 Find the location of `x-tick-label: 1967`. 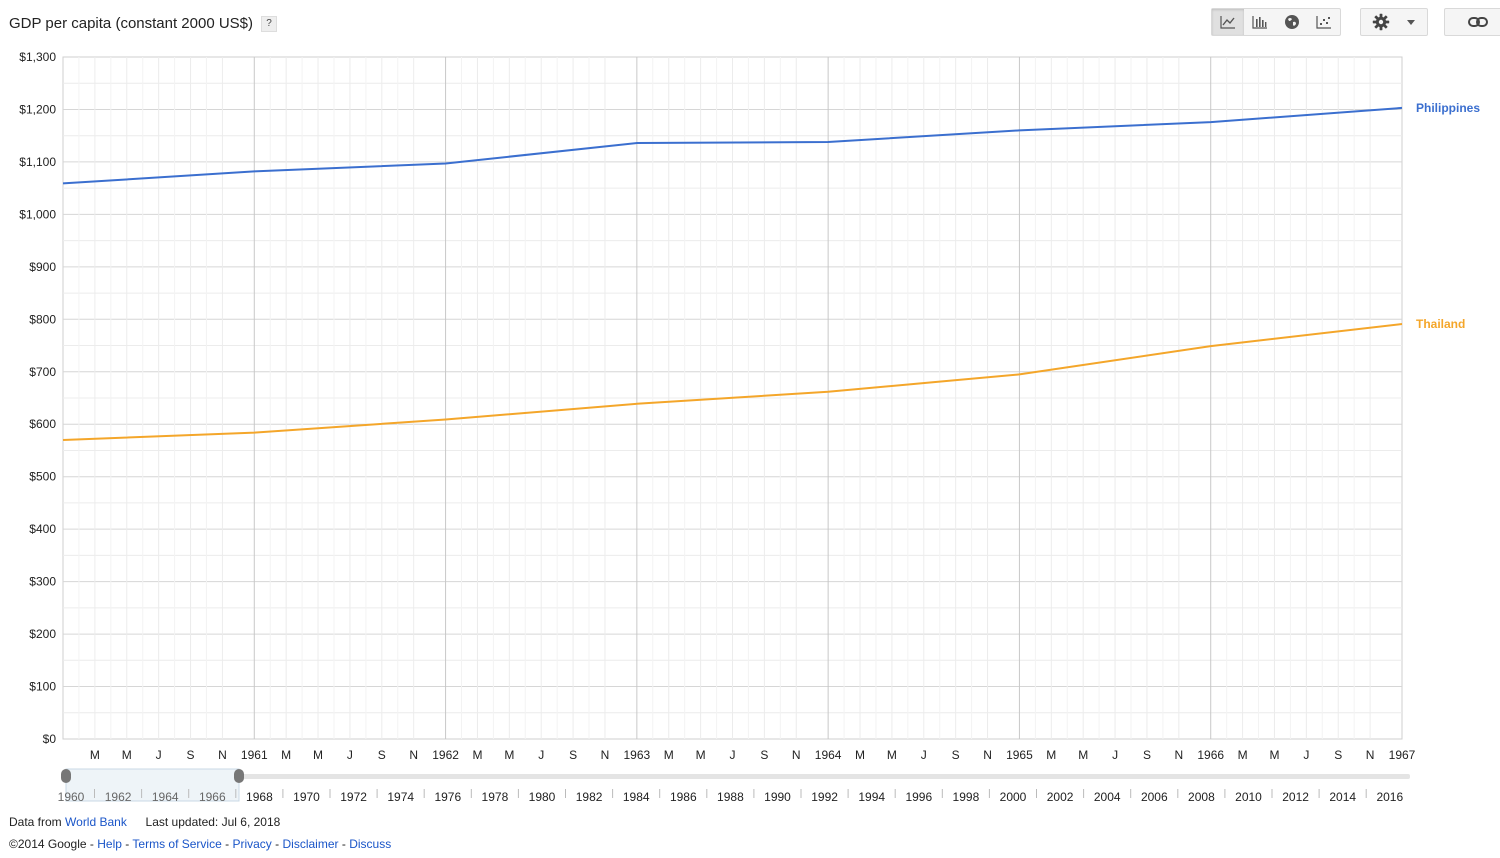

x-tick-label: 1967 is located at coordinates (1402, 755).